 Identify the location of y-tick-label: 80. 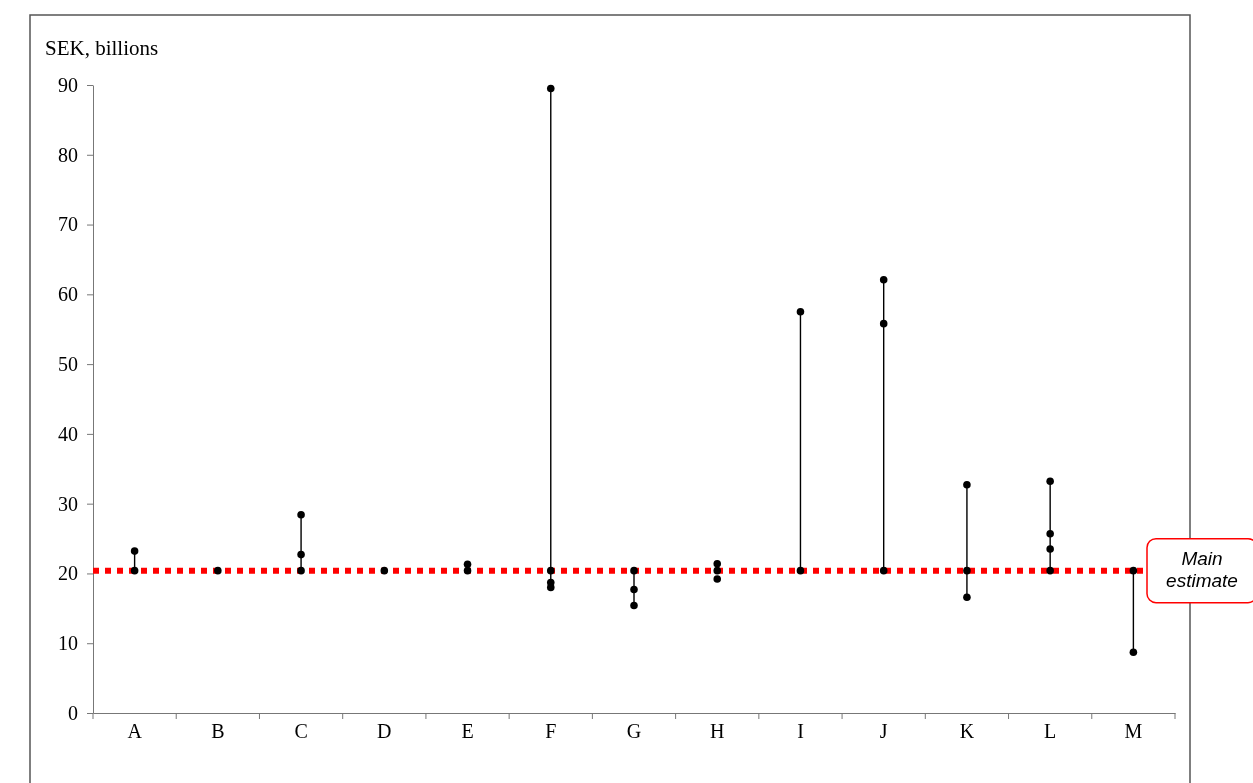
(68, 154).